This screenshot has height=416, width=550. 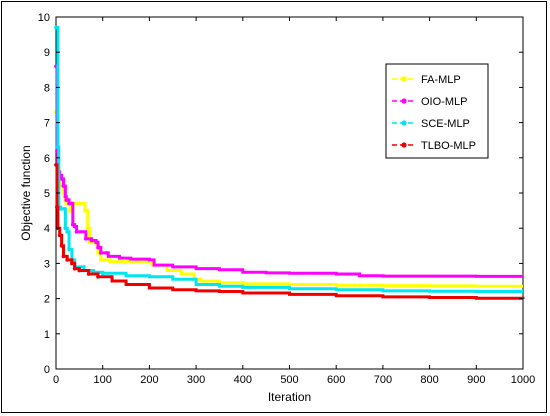 I want to click on y-tick-label: 5, so click(x=47, y=194).